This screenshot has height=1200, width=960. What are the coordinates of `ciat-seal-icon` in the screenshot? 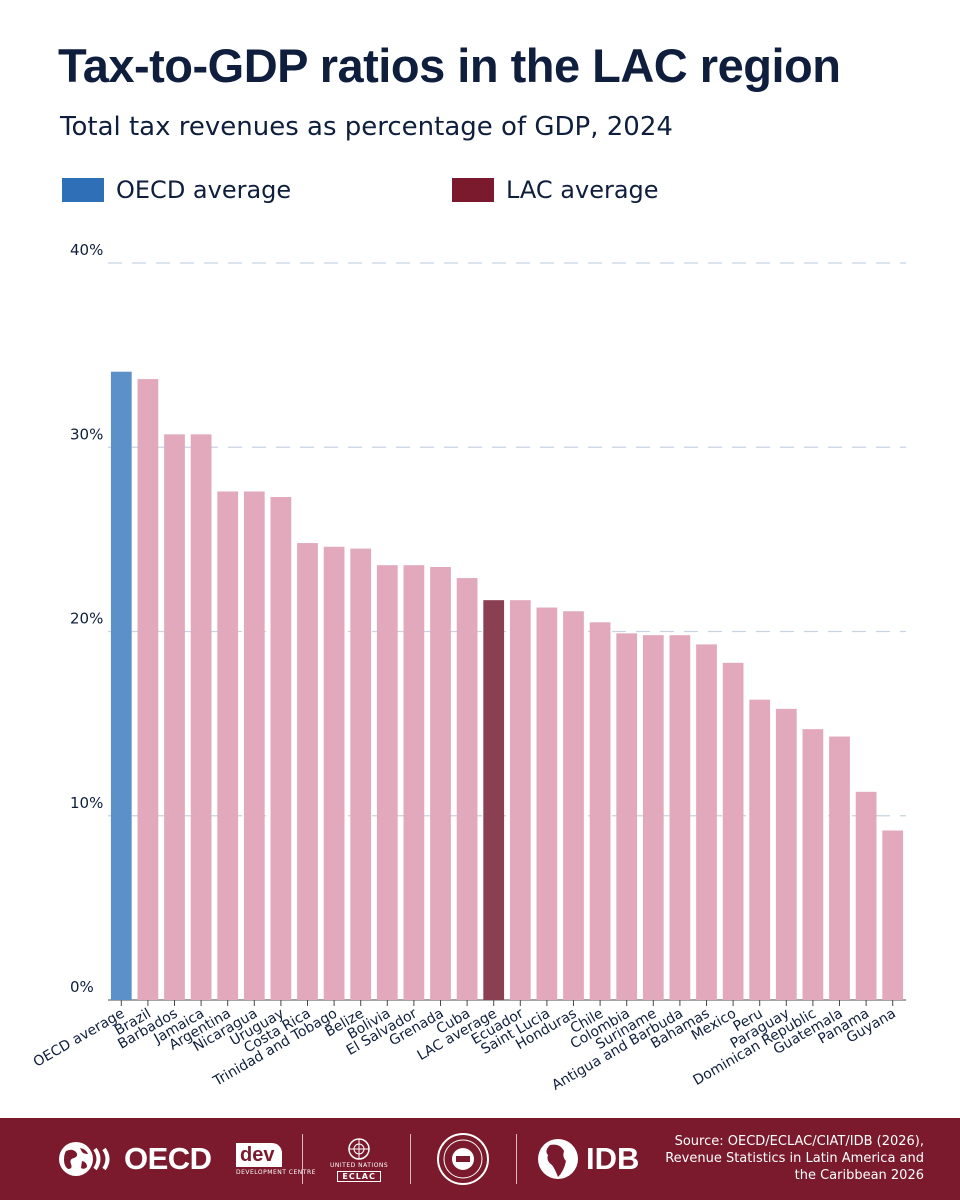 It's located at (463, 1159).